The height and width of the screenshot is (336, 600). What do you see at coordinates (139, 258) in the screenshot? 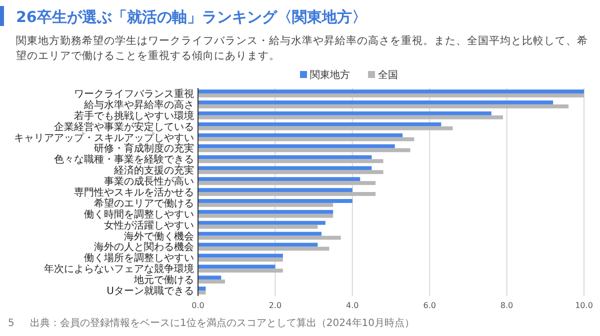
I see `y-tick-label: 働く場所を調整しやすい` at bounding box center [139, 258].